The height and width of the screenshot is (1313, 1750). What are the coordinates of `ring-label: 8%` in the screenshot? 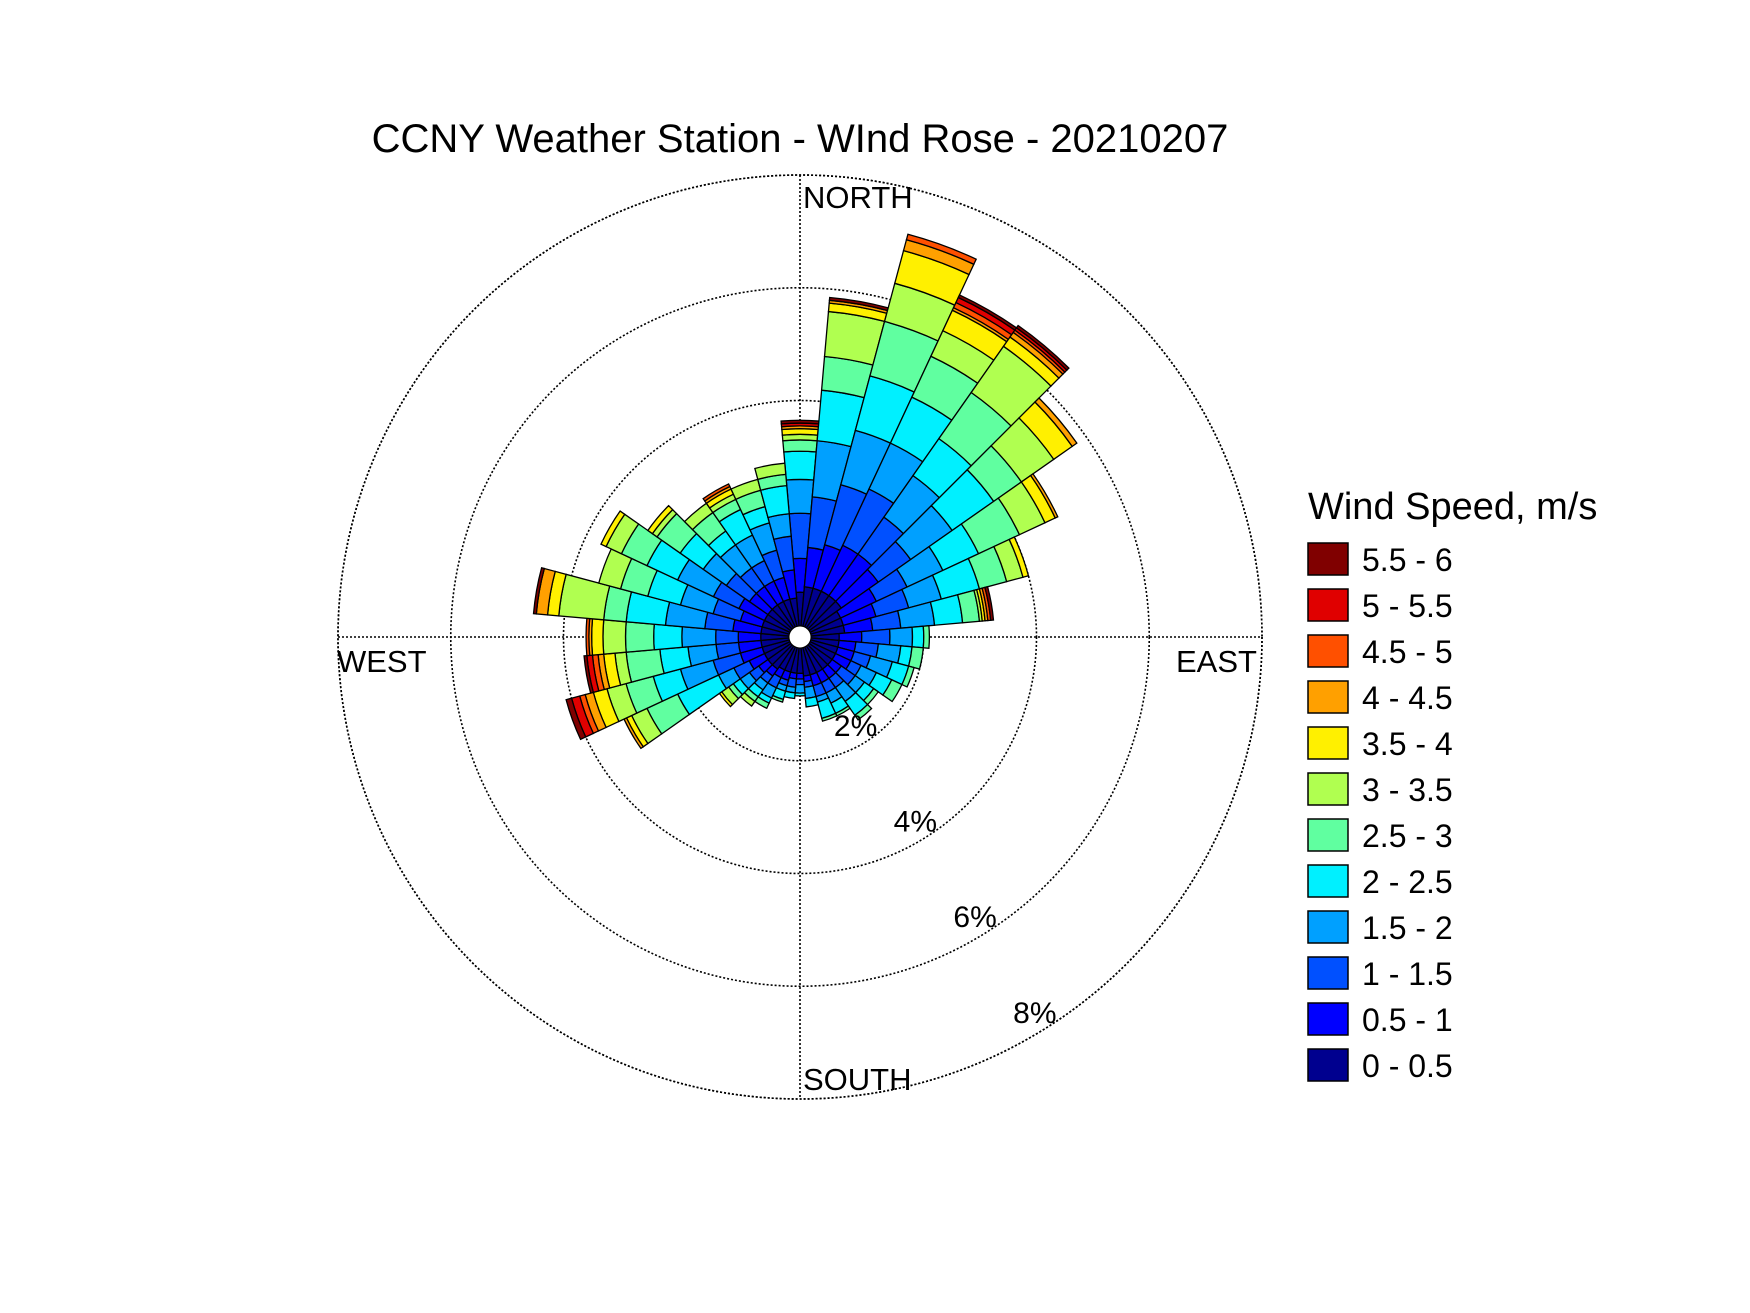 It's located at (1034, 1013).